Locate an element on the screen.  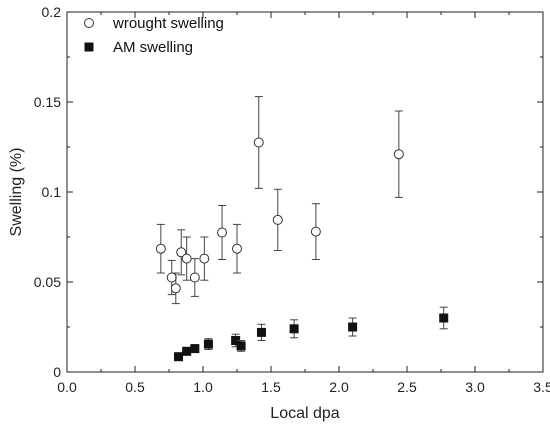
legend-marker-am is located at coordinates (89, 47).